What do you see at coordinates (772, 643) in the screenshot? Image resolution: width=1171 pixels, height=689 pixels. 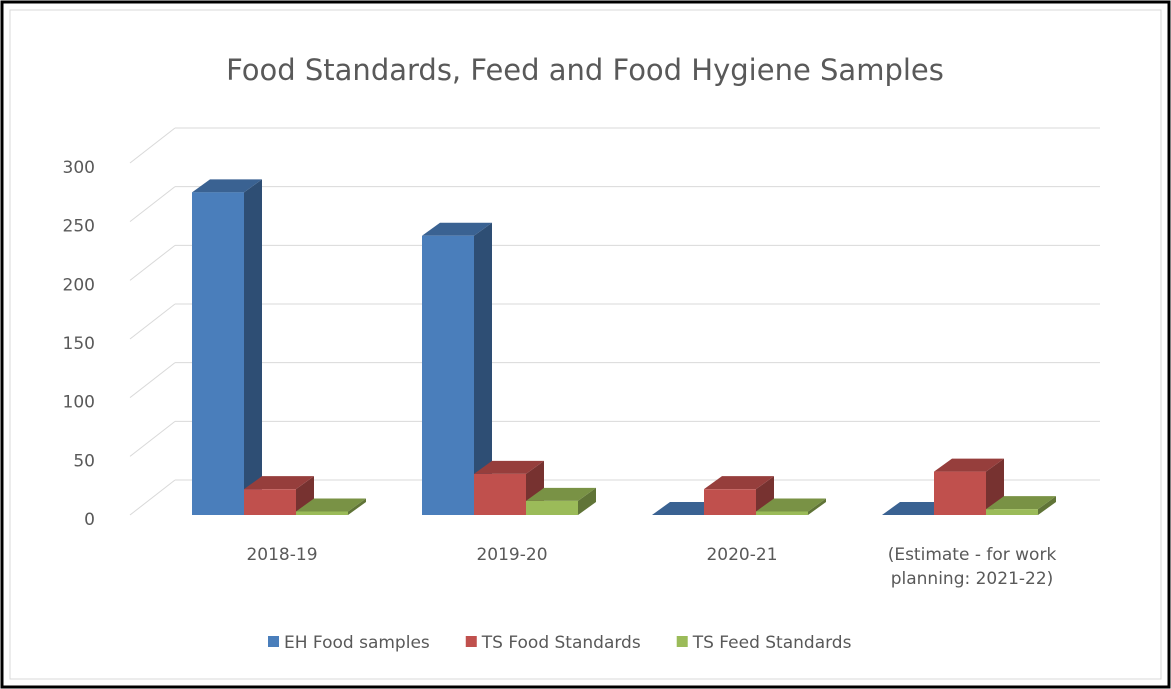 I see `legend-label: TS Feed Standards` at bounding box center [772, 643].